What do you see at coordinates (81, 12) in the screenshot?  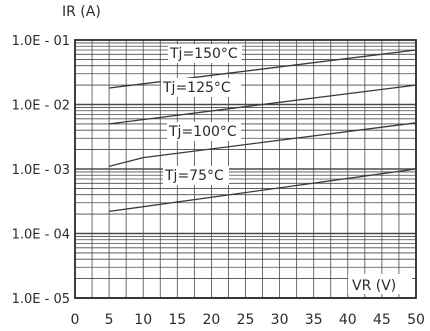 I see `y-axis-label: IR (A)` at bounding box center [81, 12].